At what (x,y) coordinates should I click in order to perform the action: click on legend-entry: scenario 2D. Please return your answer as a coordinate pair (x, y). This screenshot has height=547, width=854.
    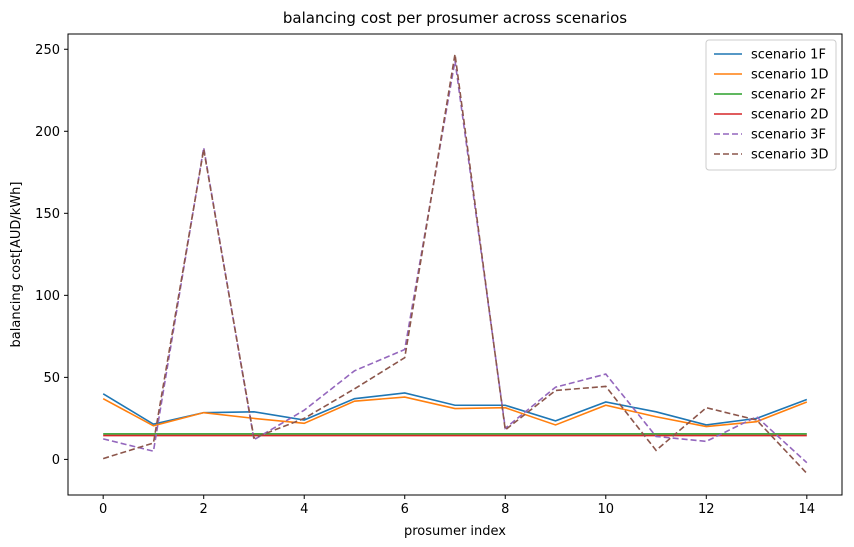
    Looking at the image, I should click on (789, 115).